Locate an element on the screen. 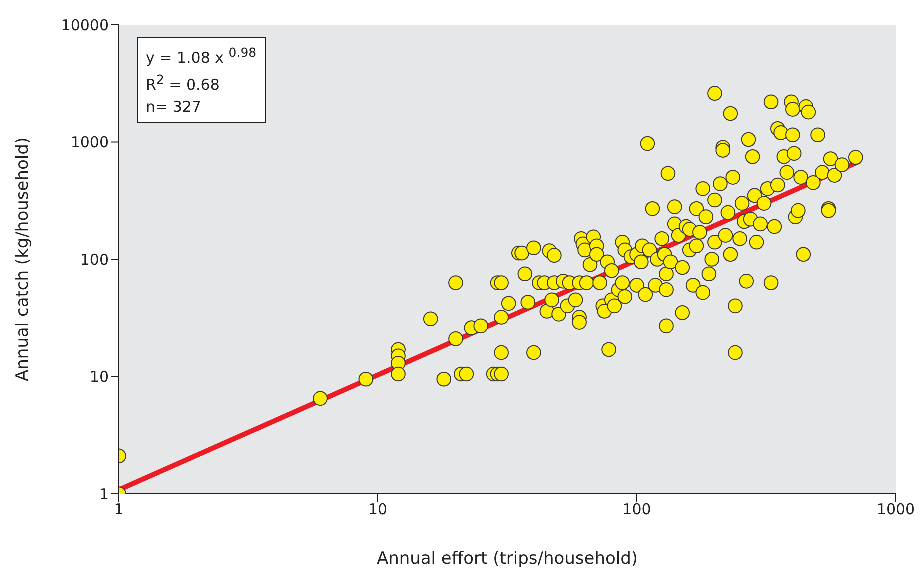  x-tick-label: 10 is located at coordinates (378, 509).